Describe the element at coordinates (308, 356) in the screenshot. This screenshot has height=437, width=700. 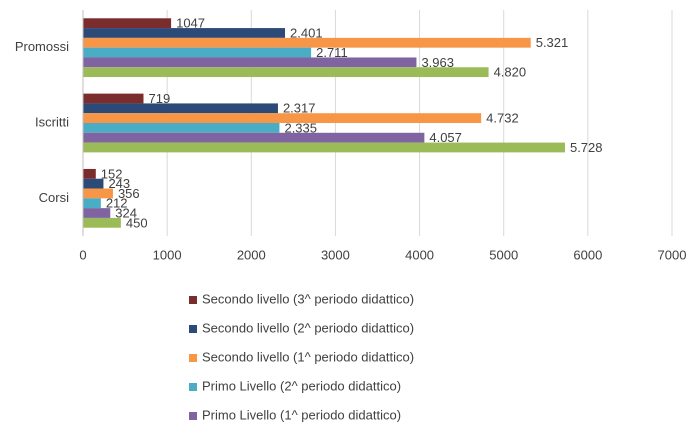
I see `legend-label: Secondo livello (1^ periodo didattico)` at that location.